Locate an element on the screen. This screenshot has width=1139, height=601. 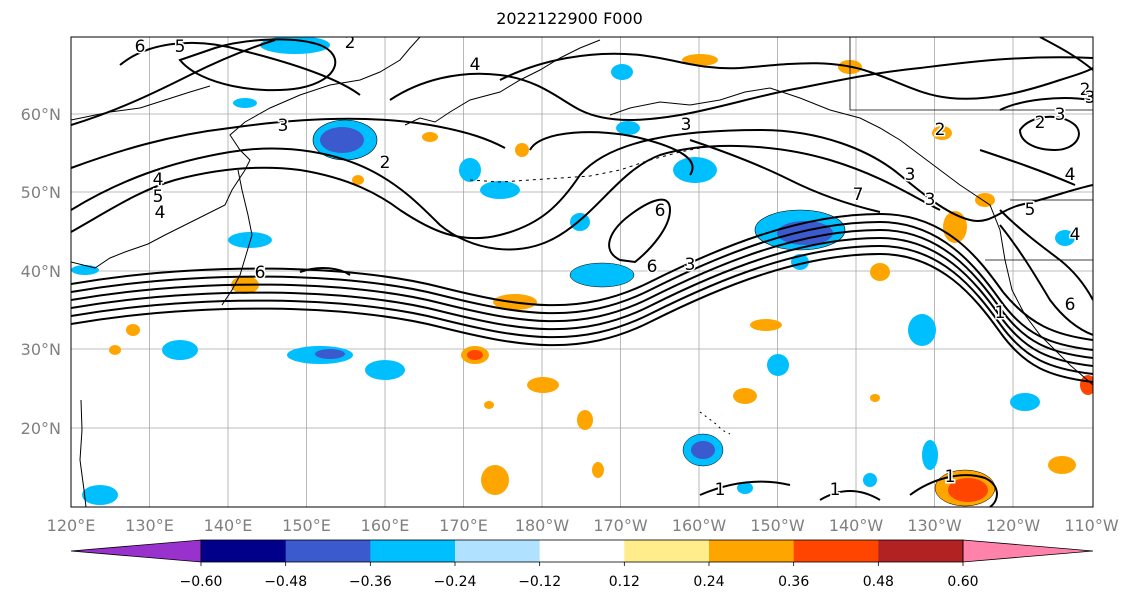
longitude-tick-label: 130°W is located at coordinates (934, 525).